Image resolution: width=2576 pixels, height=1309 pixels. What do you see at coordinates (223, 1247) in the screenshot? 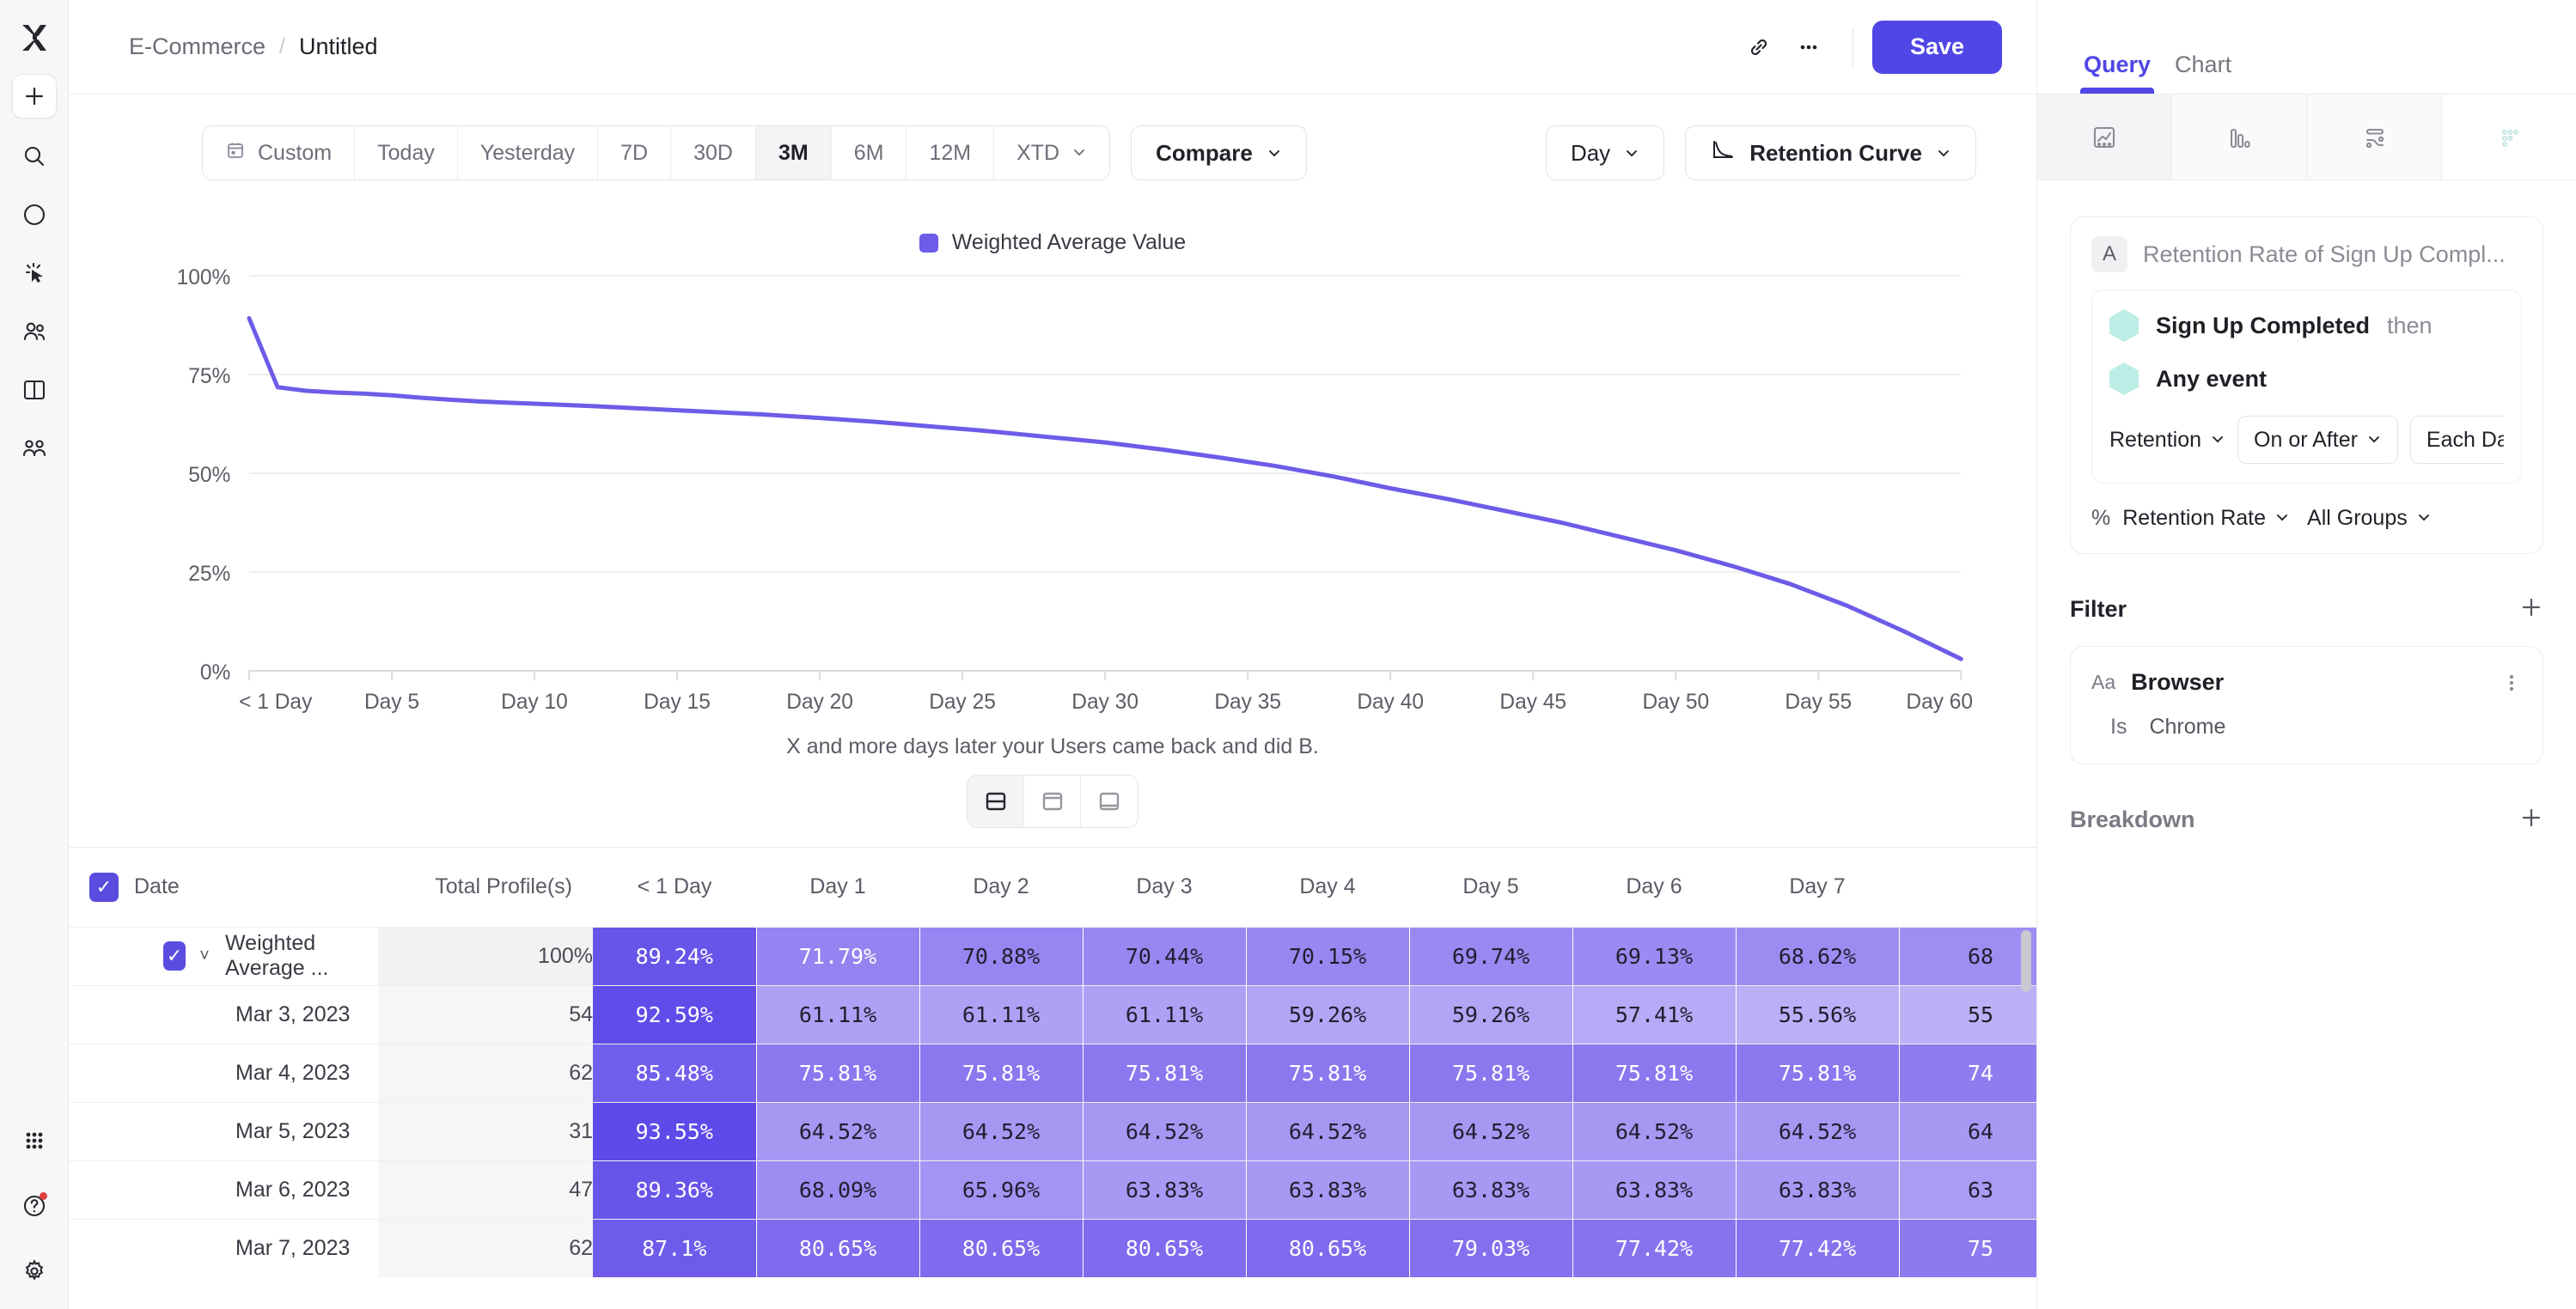
I see `row-label-cell: Mar 7, 2023` at bounding box center [223, 1247].